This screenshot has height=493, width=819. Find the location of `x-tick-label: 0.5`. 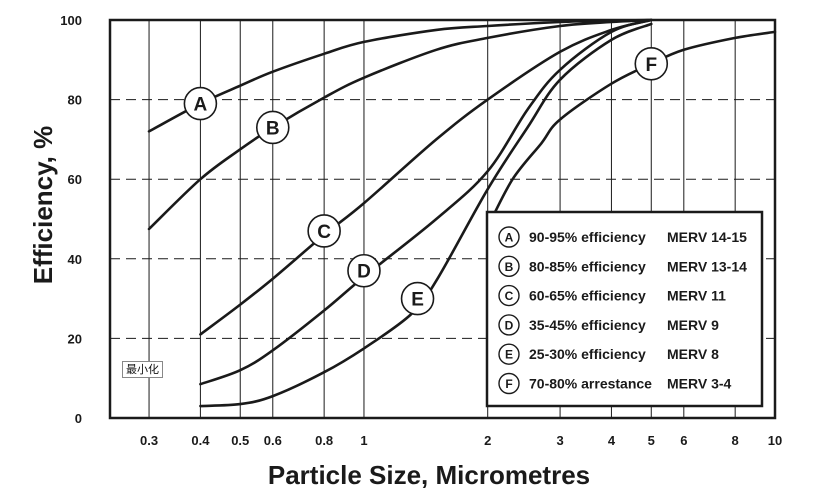

x-tick-label: 0.5 is located at coordinates (240, 440).